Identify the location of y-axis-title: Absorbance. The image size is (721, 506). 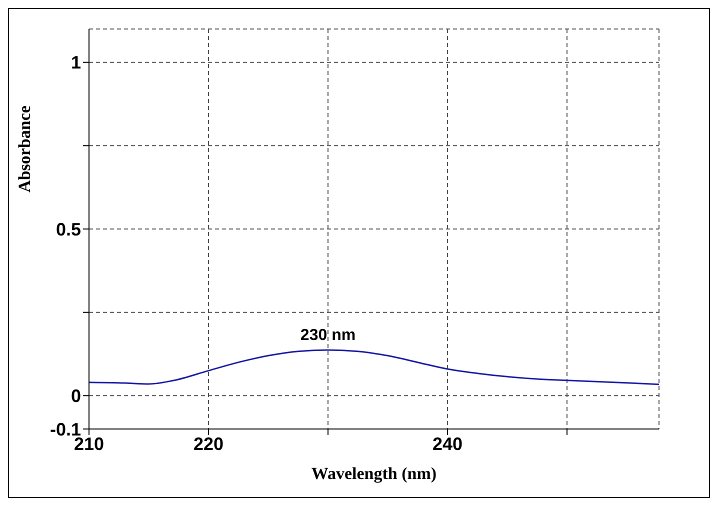
(24, 148).